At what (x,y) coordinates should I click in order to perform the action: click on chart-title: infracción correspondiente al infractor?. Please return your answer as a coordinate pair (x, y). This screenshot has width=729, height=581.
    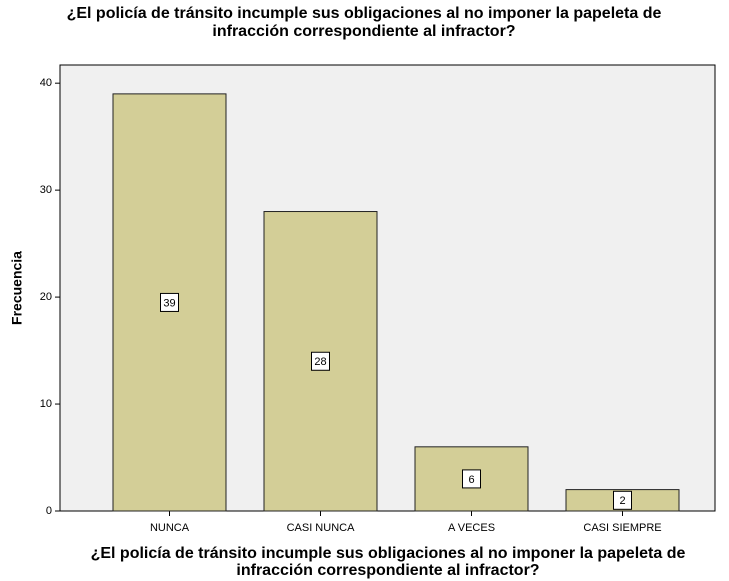
    Looking at the image, I should click on (363, 31).